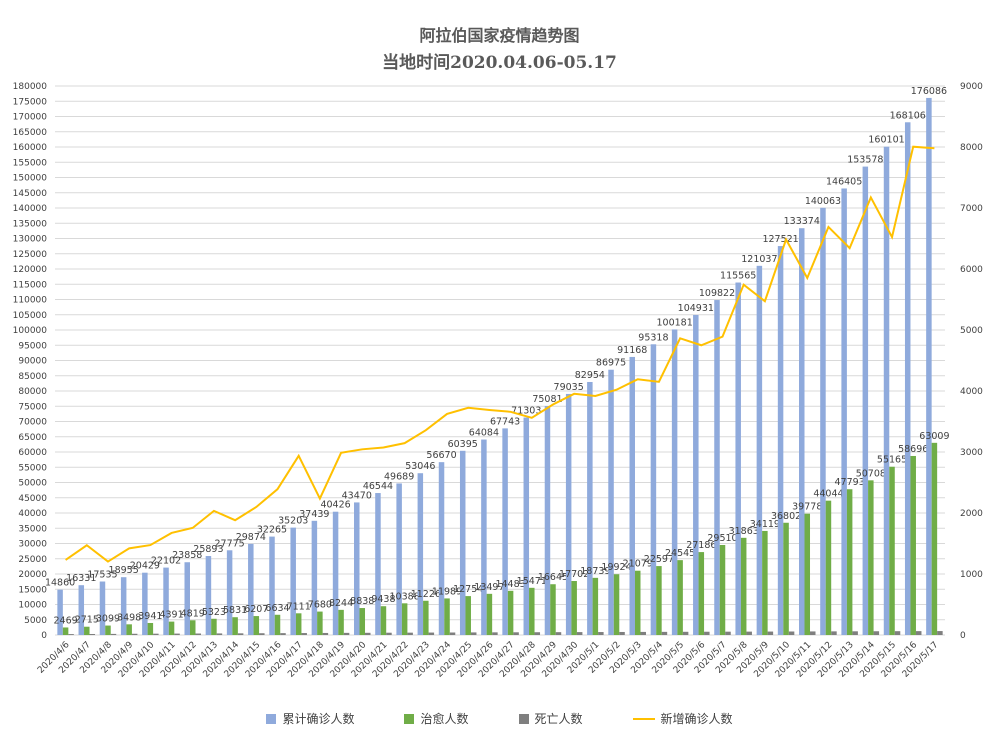 This screenshot has width=999, height=750. Describe the element at coordinates (30, 301) in the screenshot. I see `y-tick-label: 110000` at that location.